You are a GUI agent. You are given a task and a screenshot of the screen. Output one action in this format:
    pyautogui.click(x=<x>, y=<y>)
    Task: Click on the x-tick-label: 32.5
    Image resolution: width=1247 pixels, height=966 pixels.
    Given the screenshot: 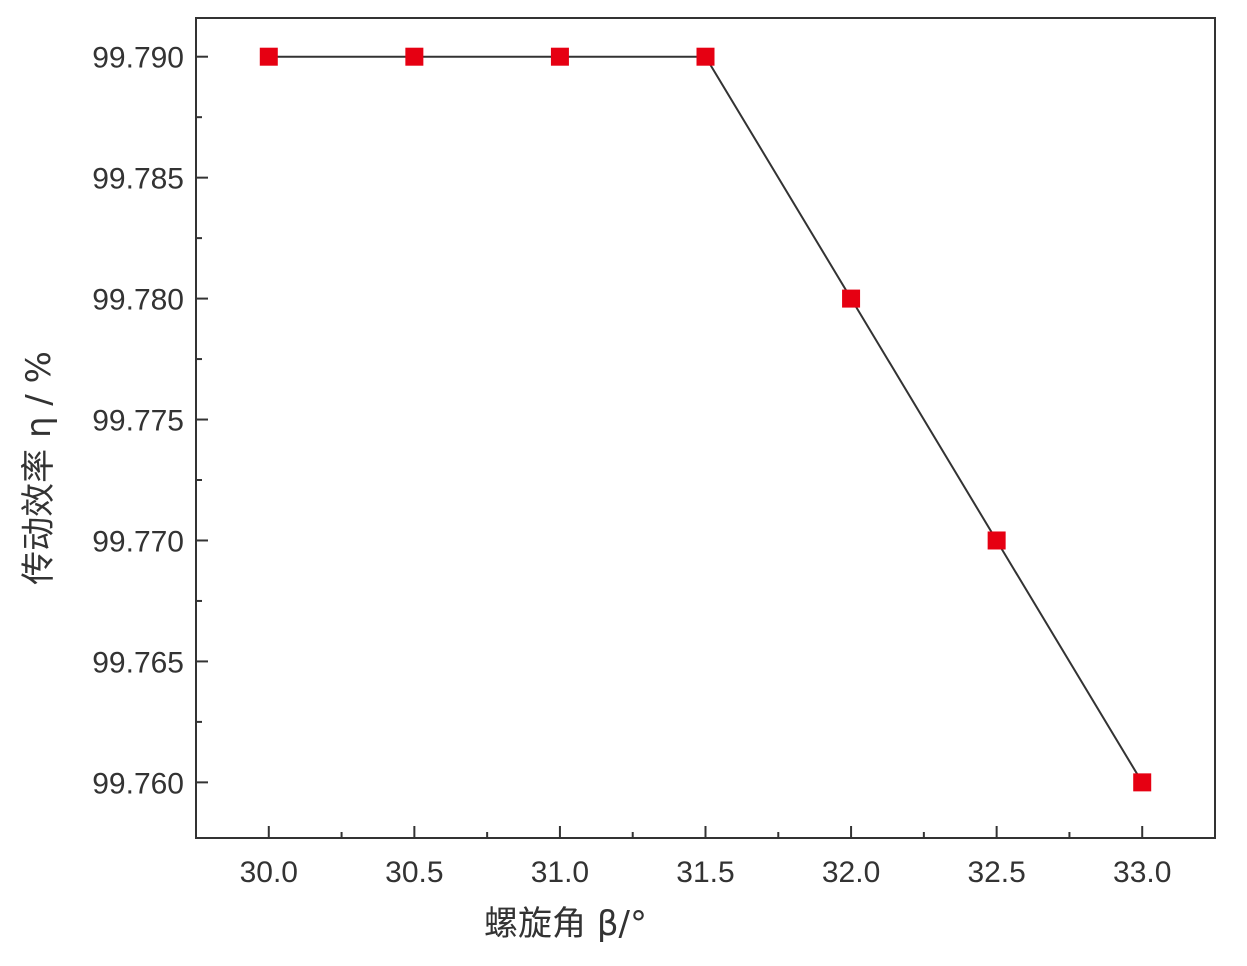 What is the action you would take?
    pyautogui.click(x=996, y=872)
    